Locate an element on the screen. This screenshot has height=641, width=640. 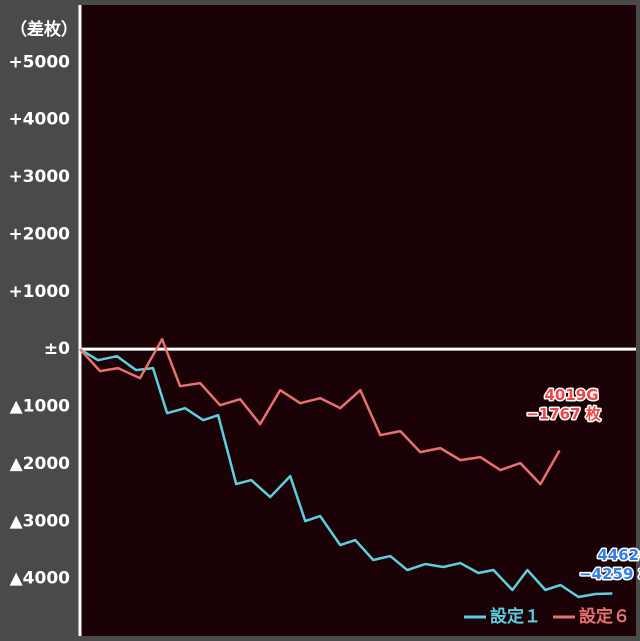
end-label: −4259 枚 is located at coordinates (609, 574).